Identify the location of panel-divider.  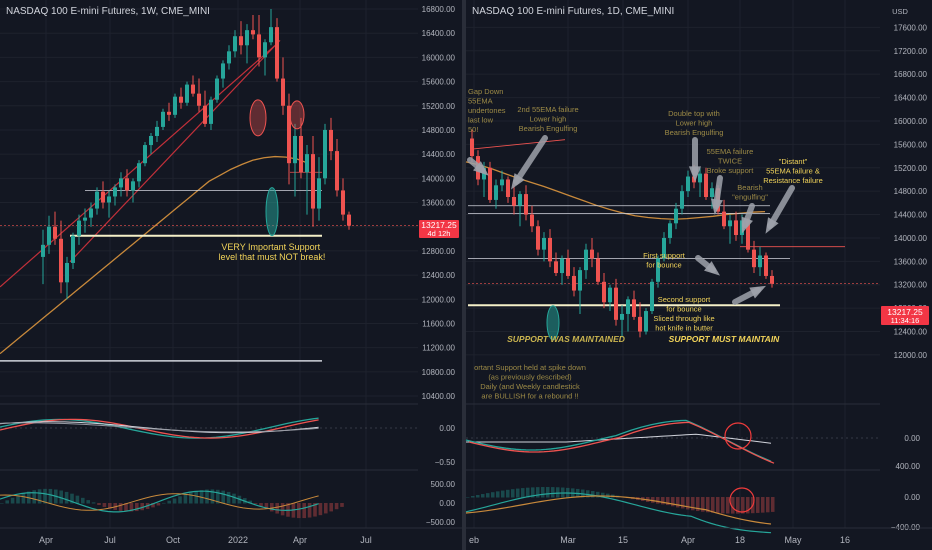
(464, 275).